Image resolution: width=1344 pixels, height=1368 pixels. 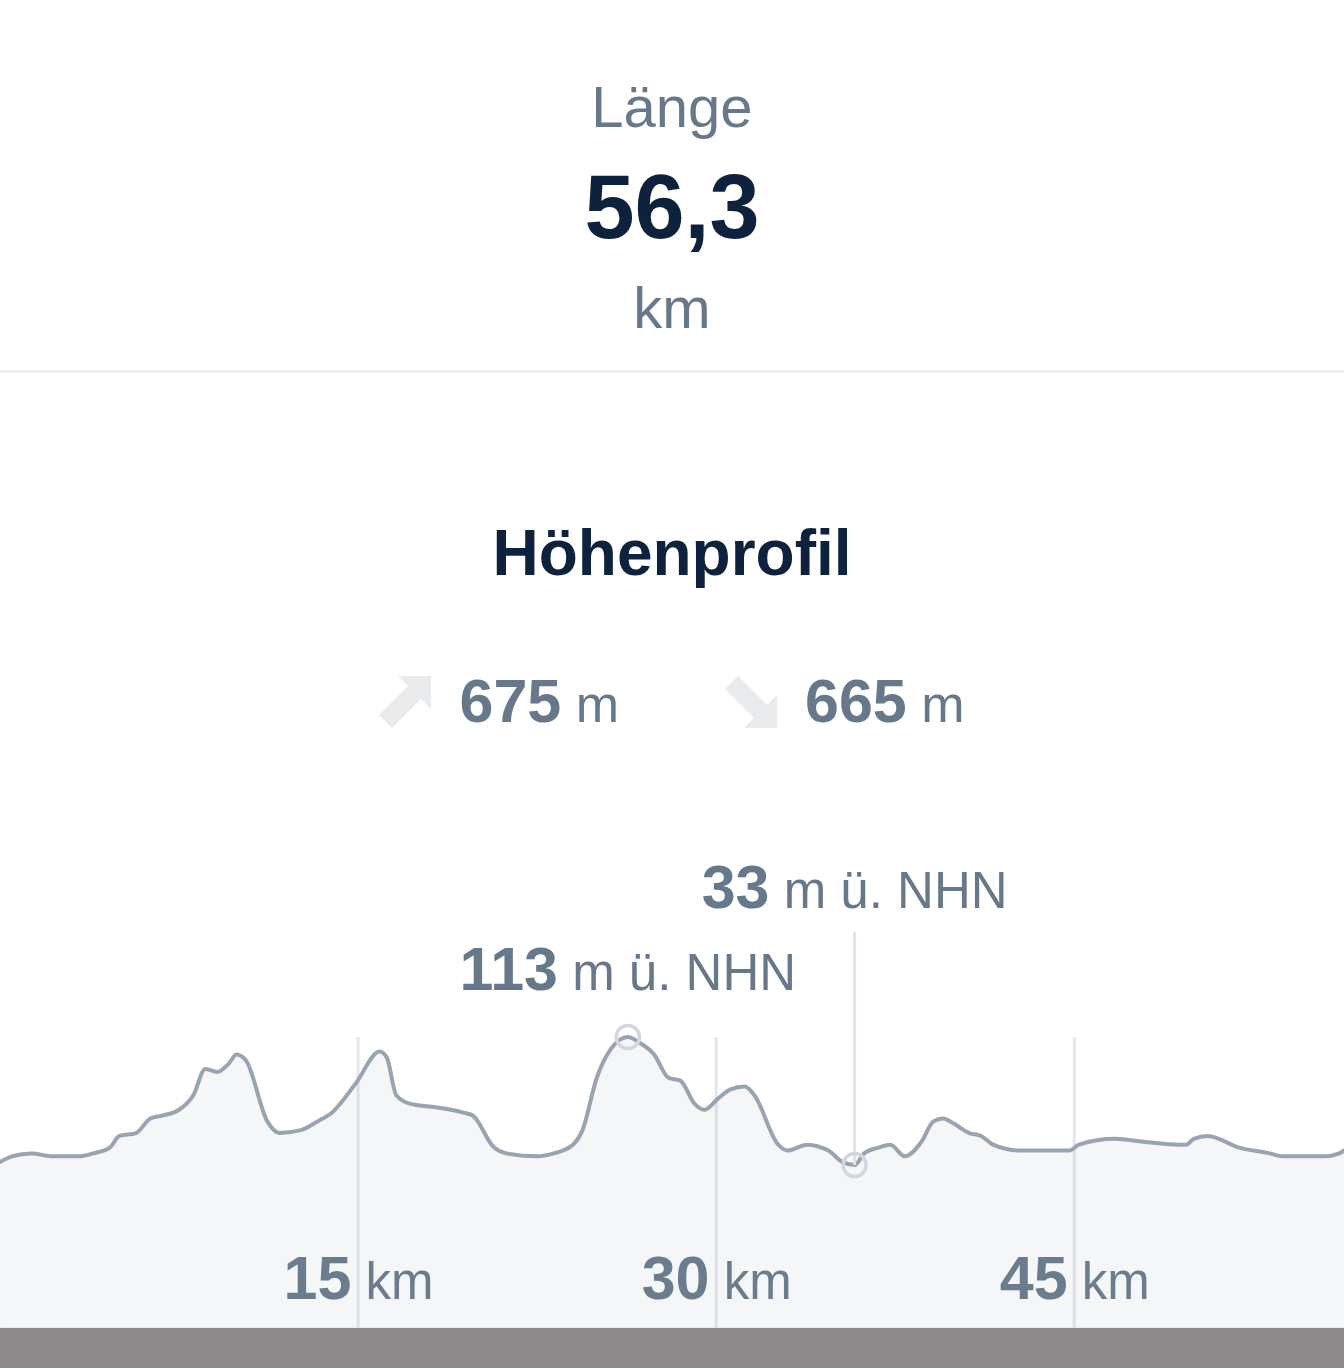 What do you see at coordinates (854, 887) in the screenshot?
I see `annotation: 33 m ü. NHN` at bounding box center [854, 887].